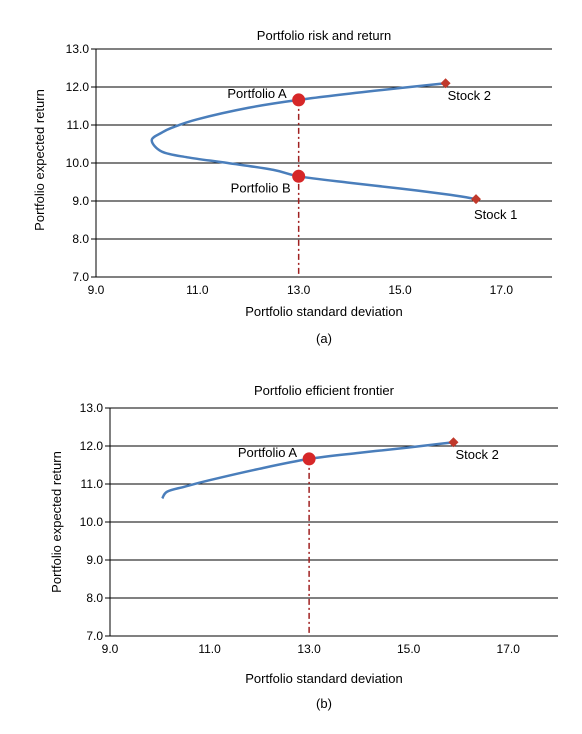 Image resolution: width=582 pixels, height=734 pixels. Describe the element at coordinates (495, 214) in the screenshot. I see `chart-a-label-stock-1: Stock 1` at that location.